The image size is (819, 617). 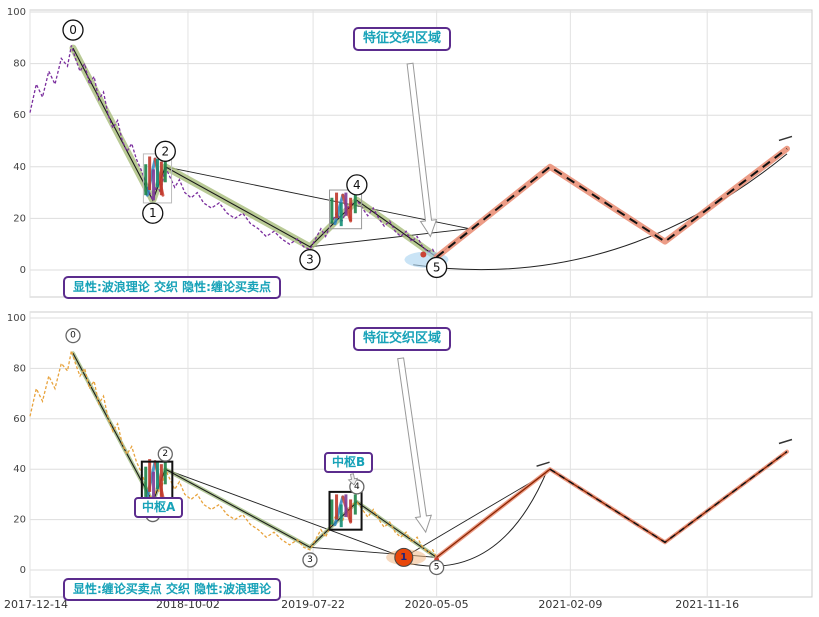 I want to click on svg-text: 2019-07-22, so click(x=313, y=604).